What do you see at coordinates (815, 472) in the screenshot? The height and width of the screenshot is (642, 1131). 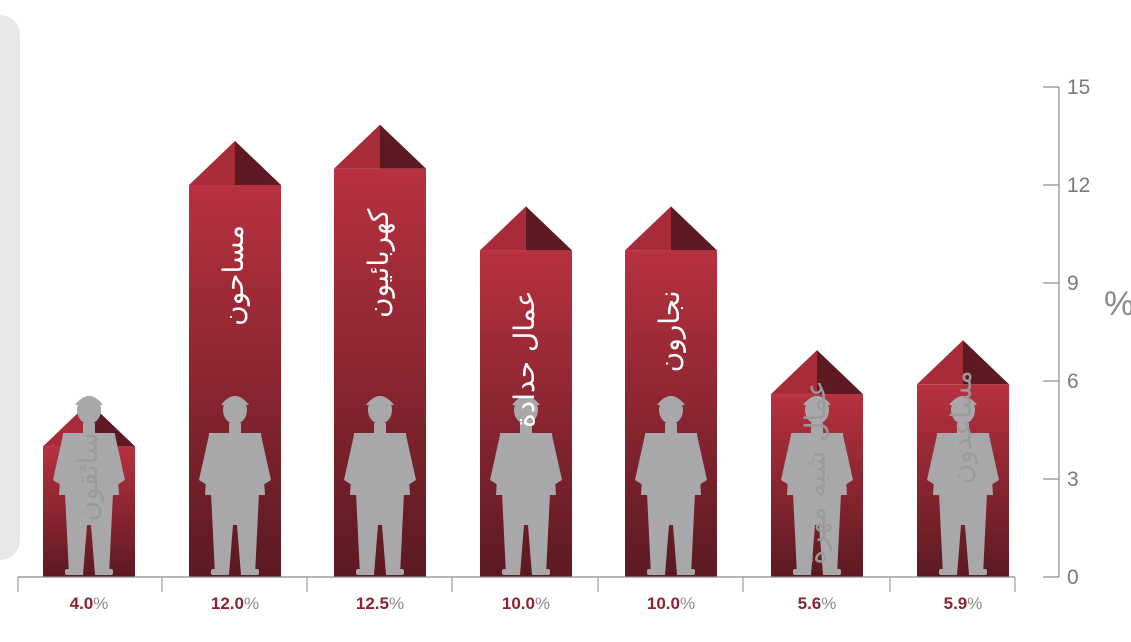 I see `category-label: عمال شبه مهرة` at bounding box center [815, 472].